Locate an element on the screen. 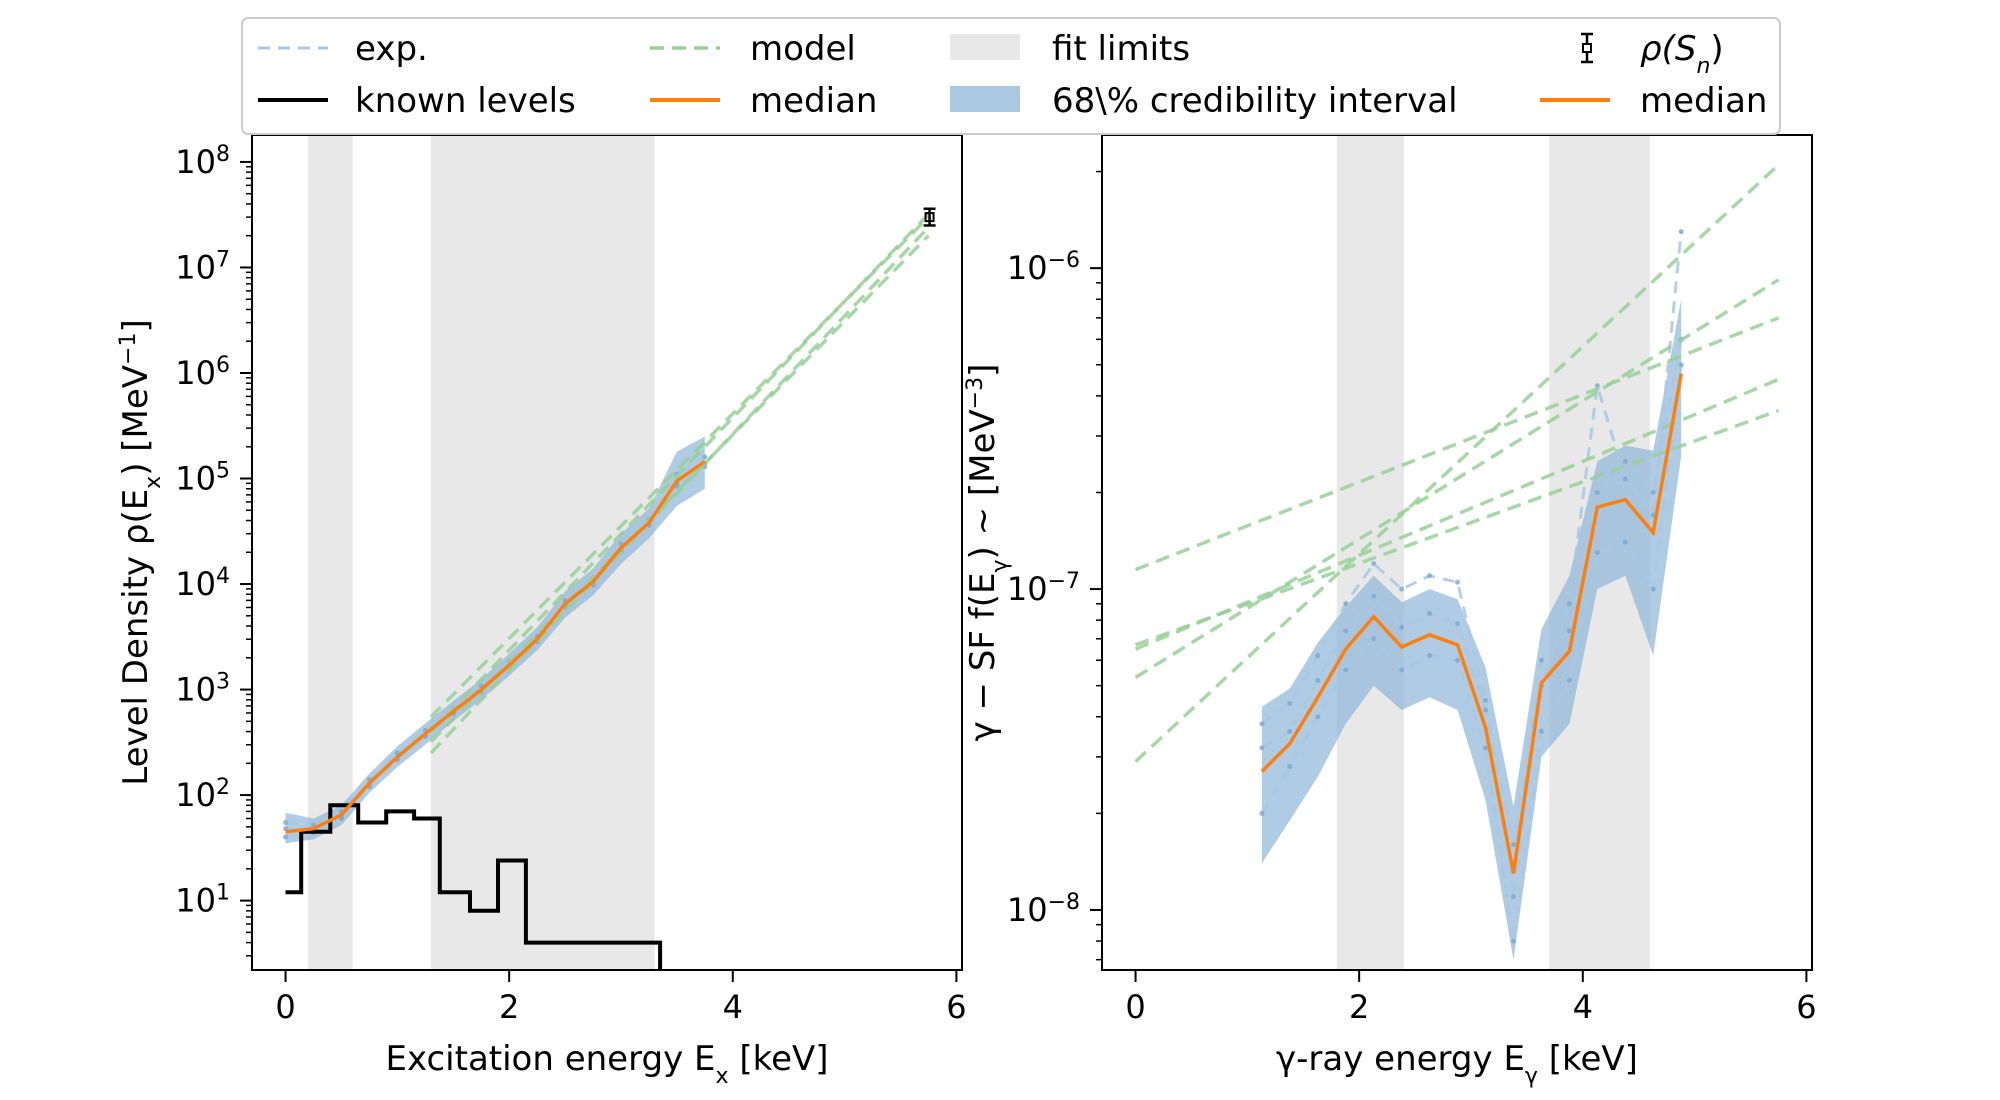 This screenshot has height=1100, width=2000. exp-series-lines is located at coordinates (1471, 586).